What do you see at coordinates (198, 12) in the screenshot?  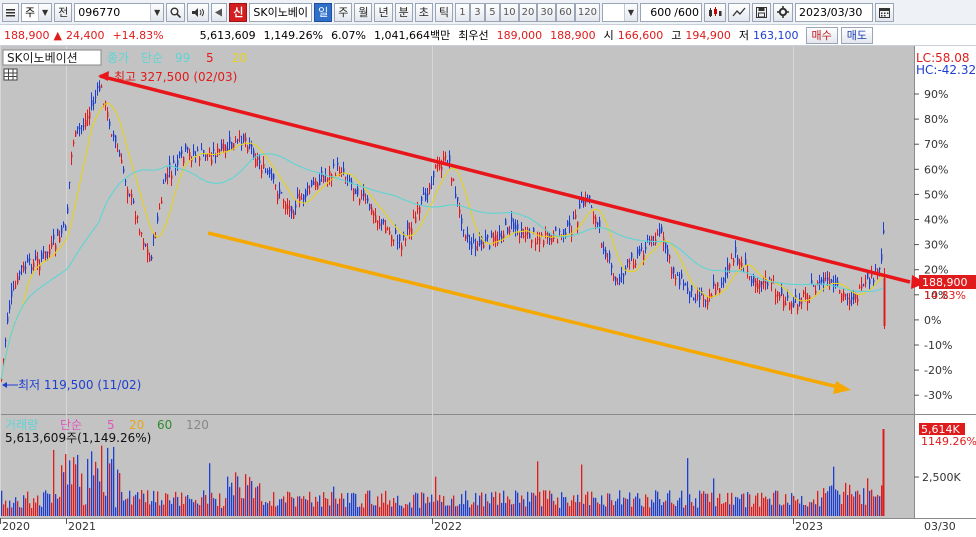 I see `sound-button` at bounding box center [198, 12].